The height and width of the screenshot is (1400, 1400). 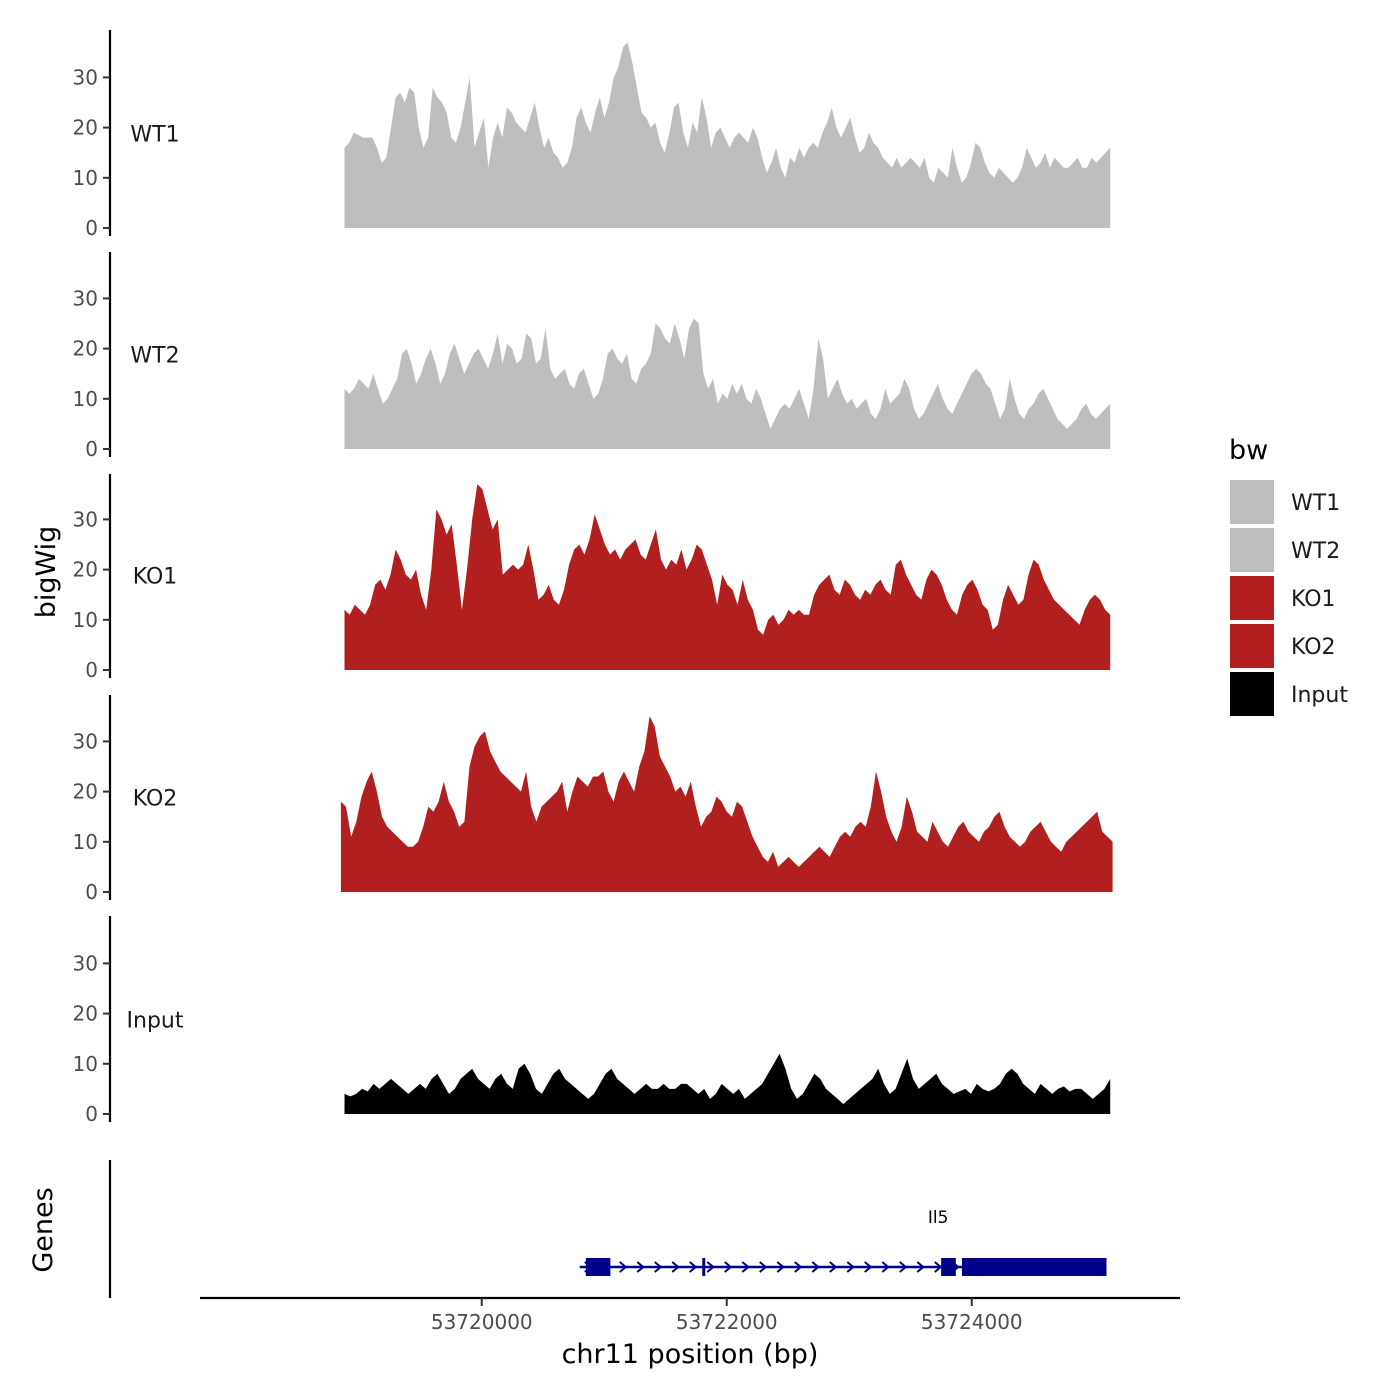 What do you see at coordinates (726, 804) in the screenshot?
I see `coverage-area-ko2` at bounding box center [726, 804].